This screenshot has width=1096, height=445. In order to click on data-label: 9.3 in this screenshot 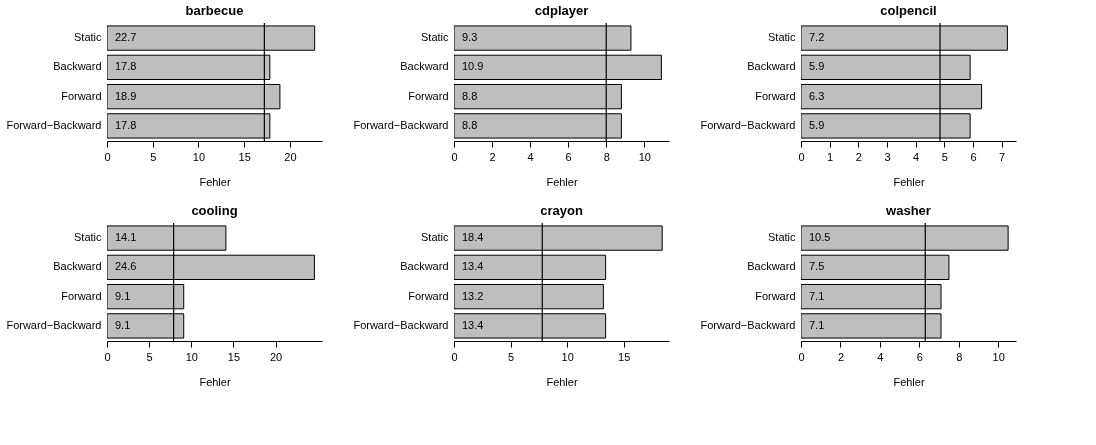, I will do `click(470, 37)`.